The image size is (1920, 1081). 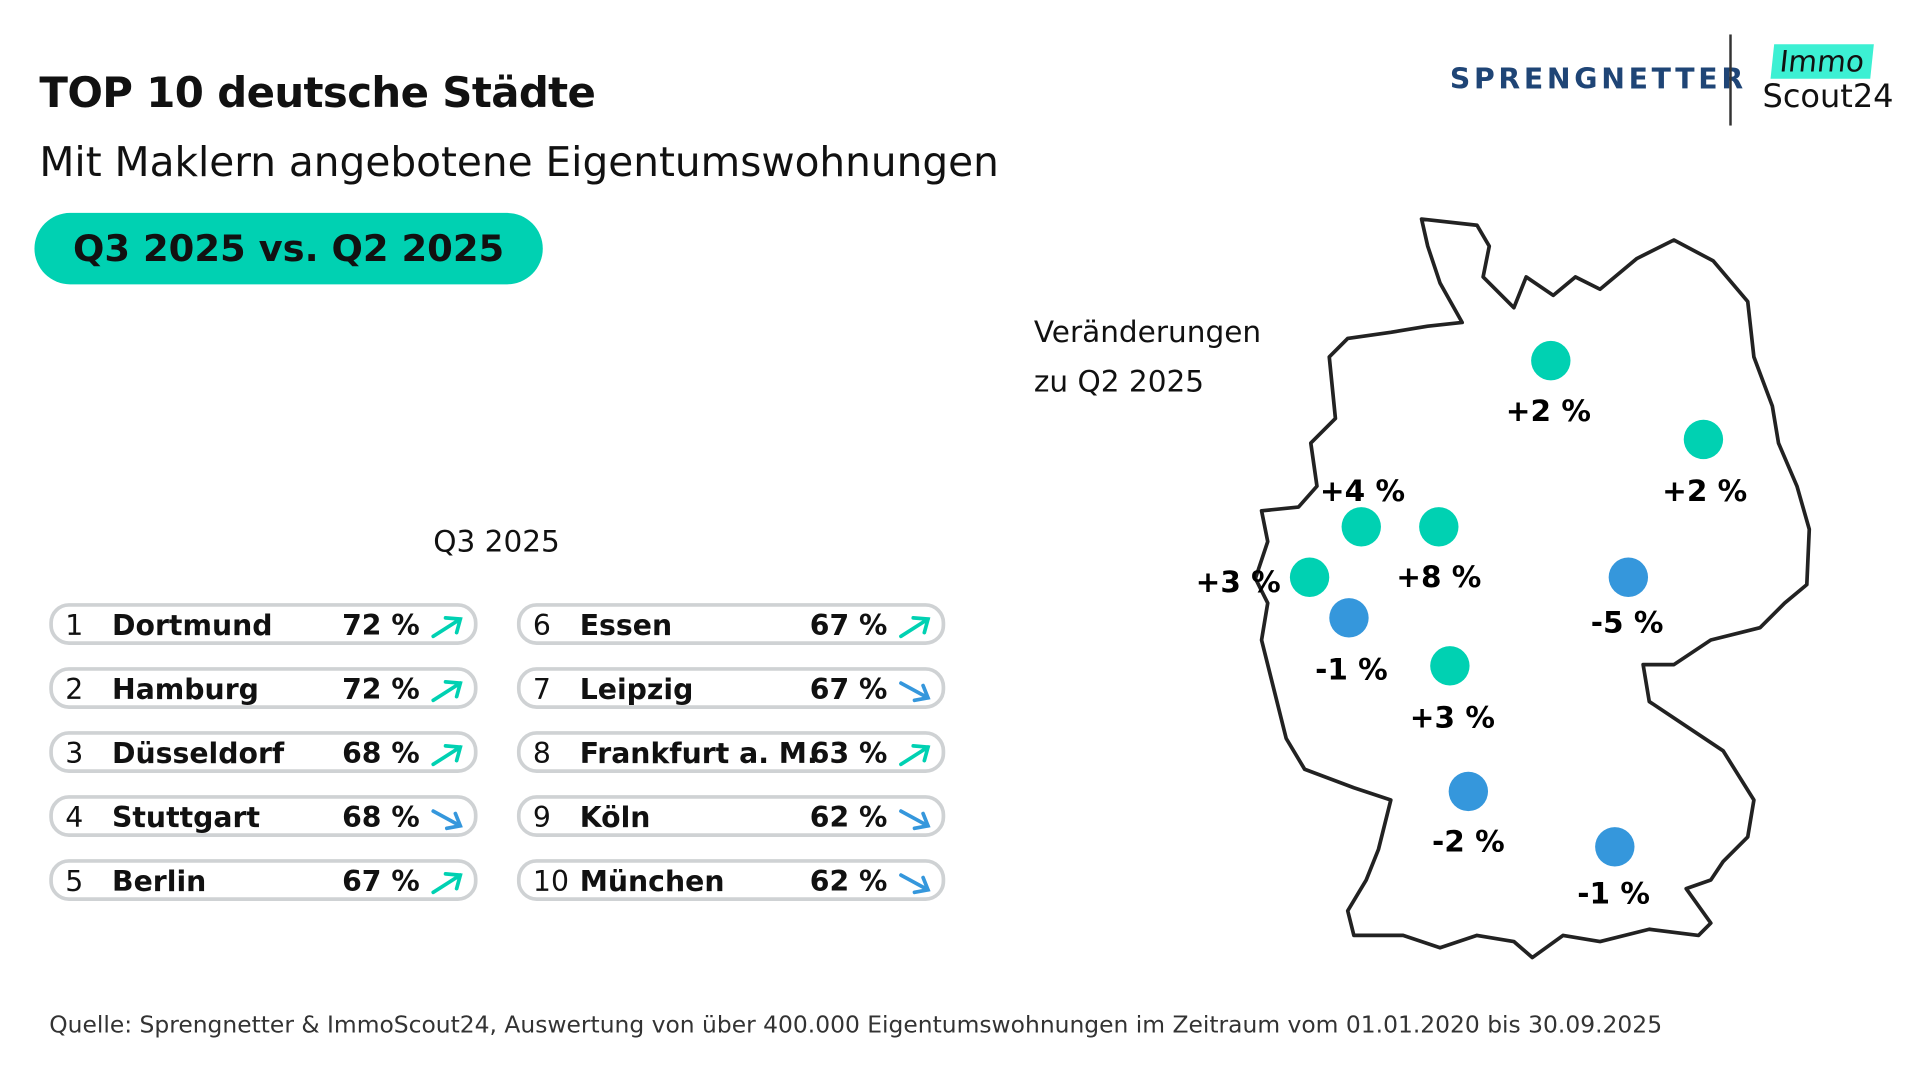 I want to click on city-name: Köln, so click(x=615, y=818).